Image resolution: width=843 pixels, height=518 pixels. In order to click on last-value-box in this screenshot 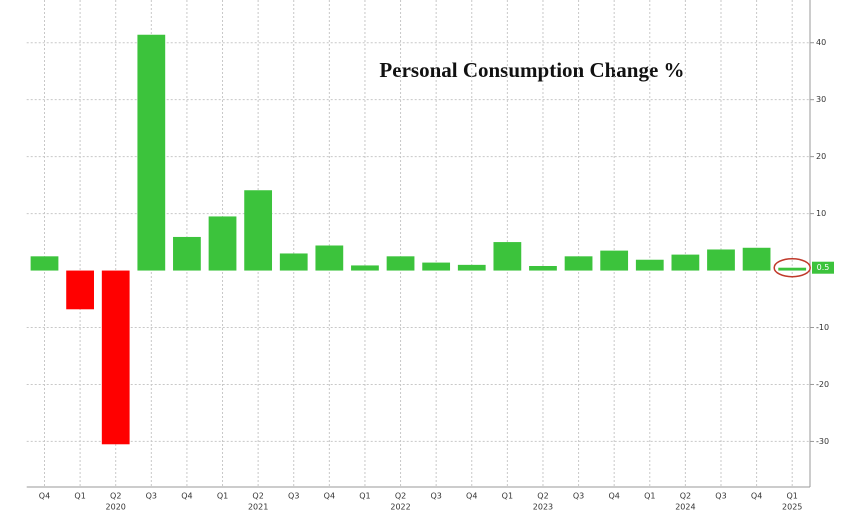, I will do `click(823, 267)`.